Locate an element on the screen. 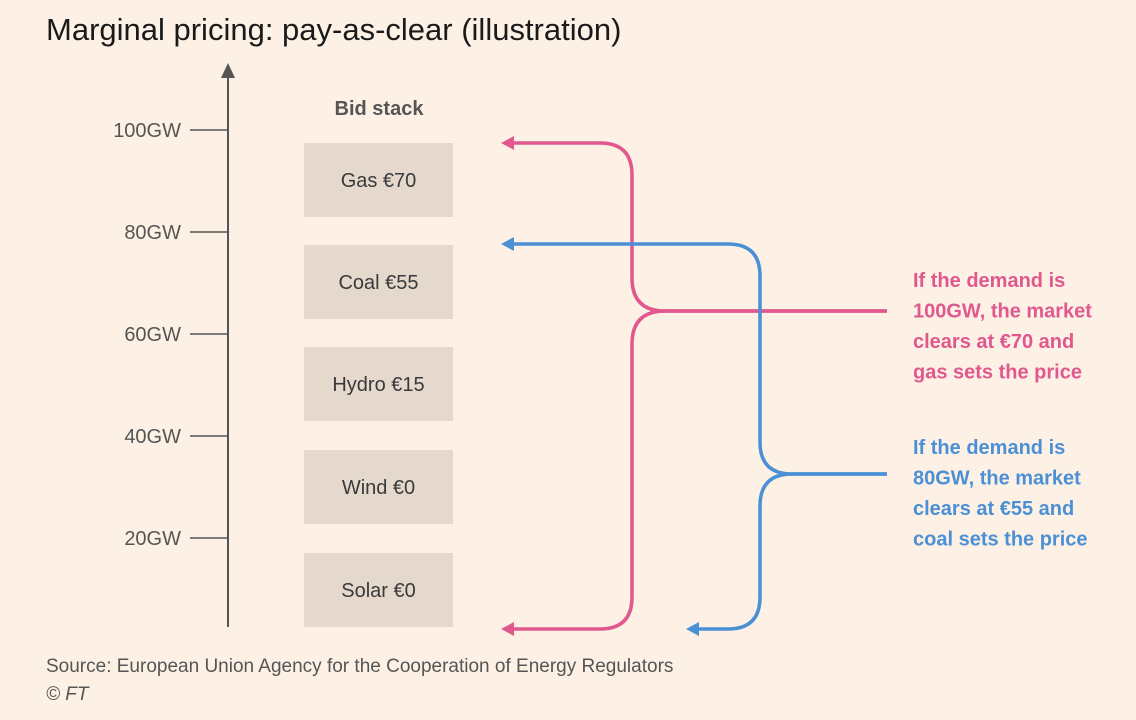 The width and height of the screenshot is (1136, 720). bid-block-label: Coal €55 is located at coordinates (378, 283).